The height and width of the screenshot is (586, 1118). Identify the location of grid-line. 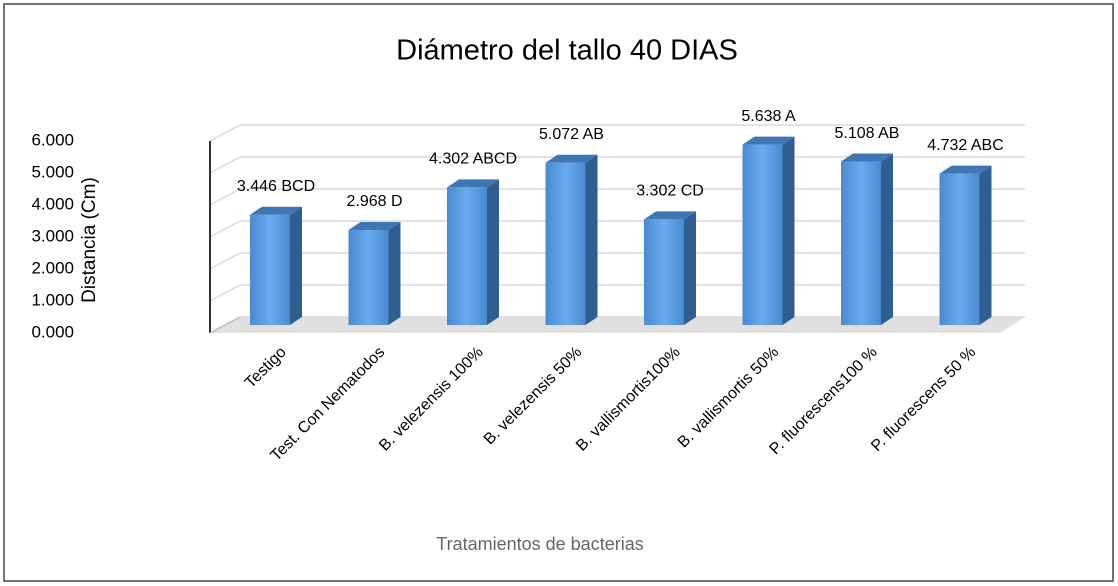
(617, 133).